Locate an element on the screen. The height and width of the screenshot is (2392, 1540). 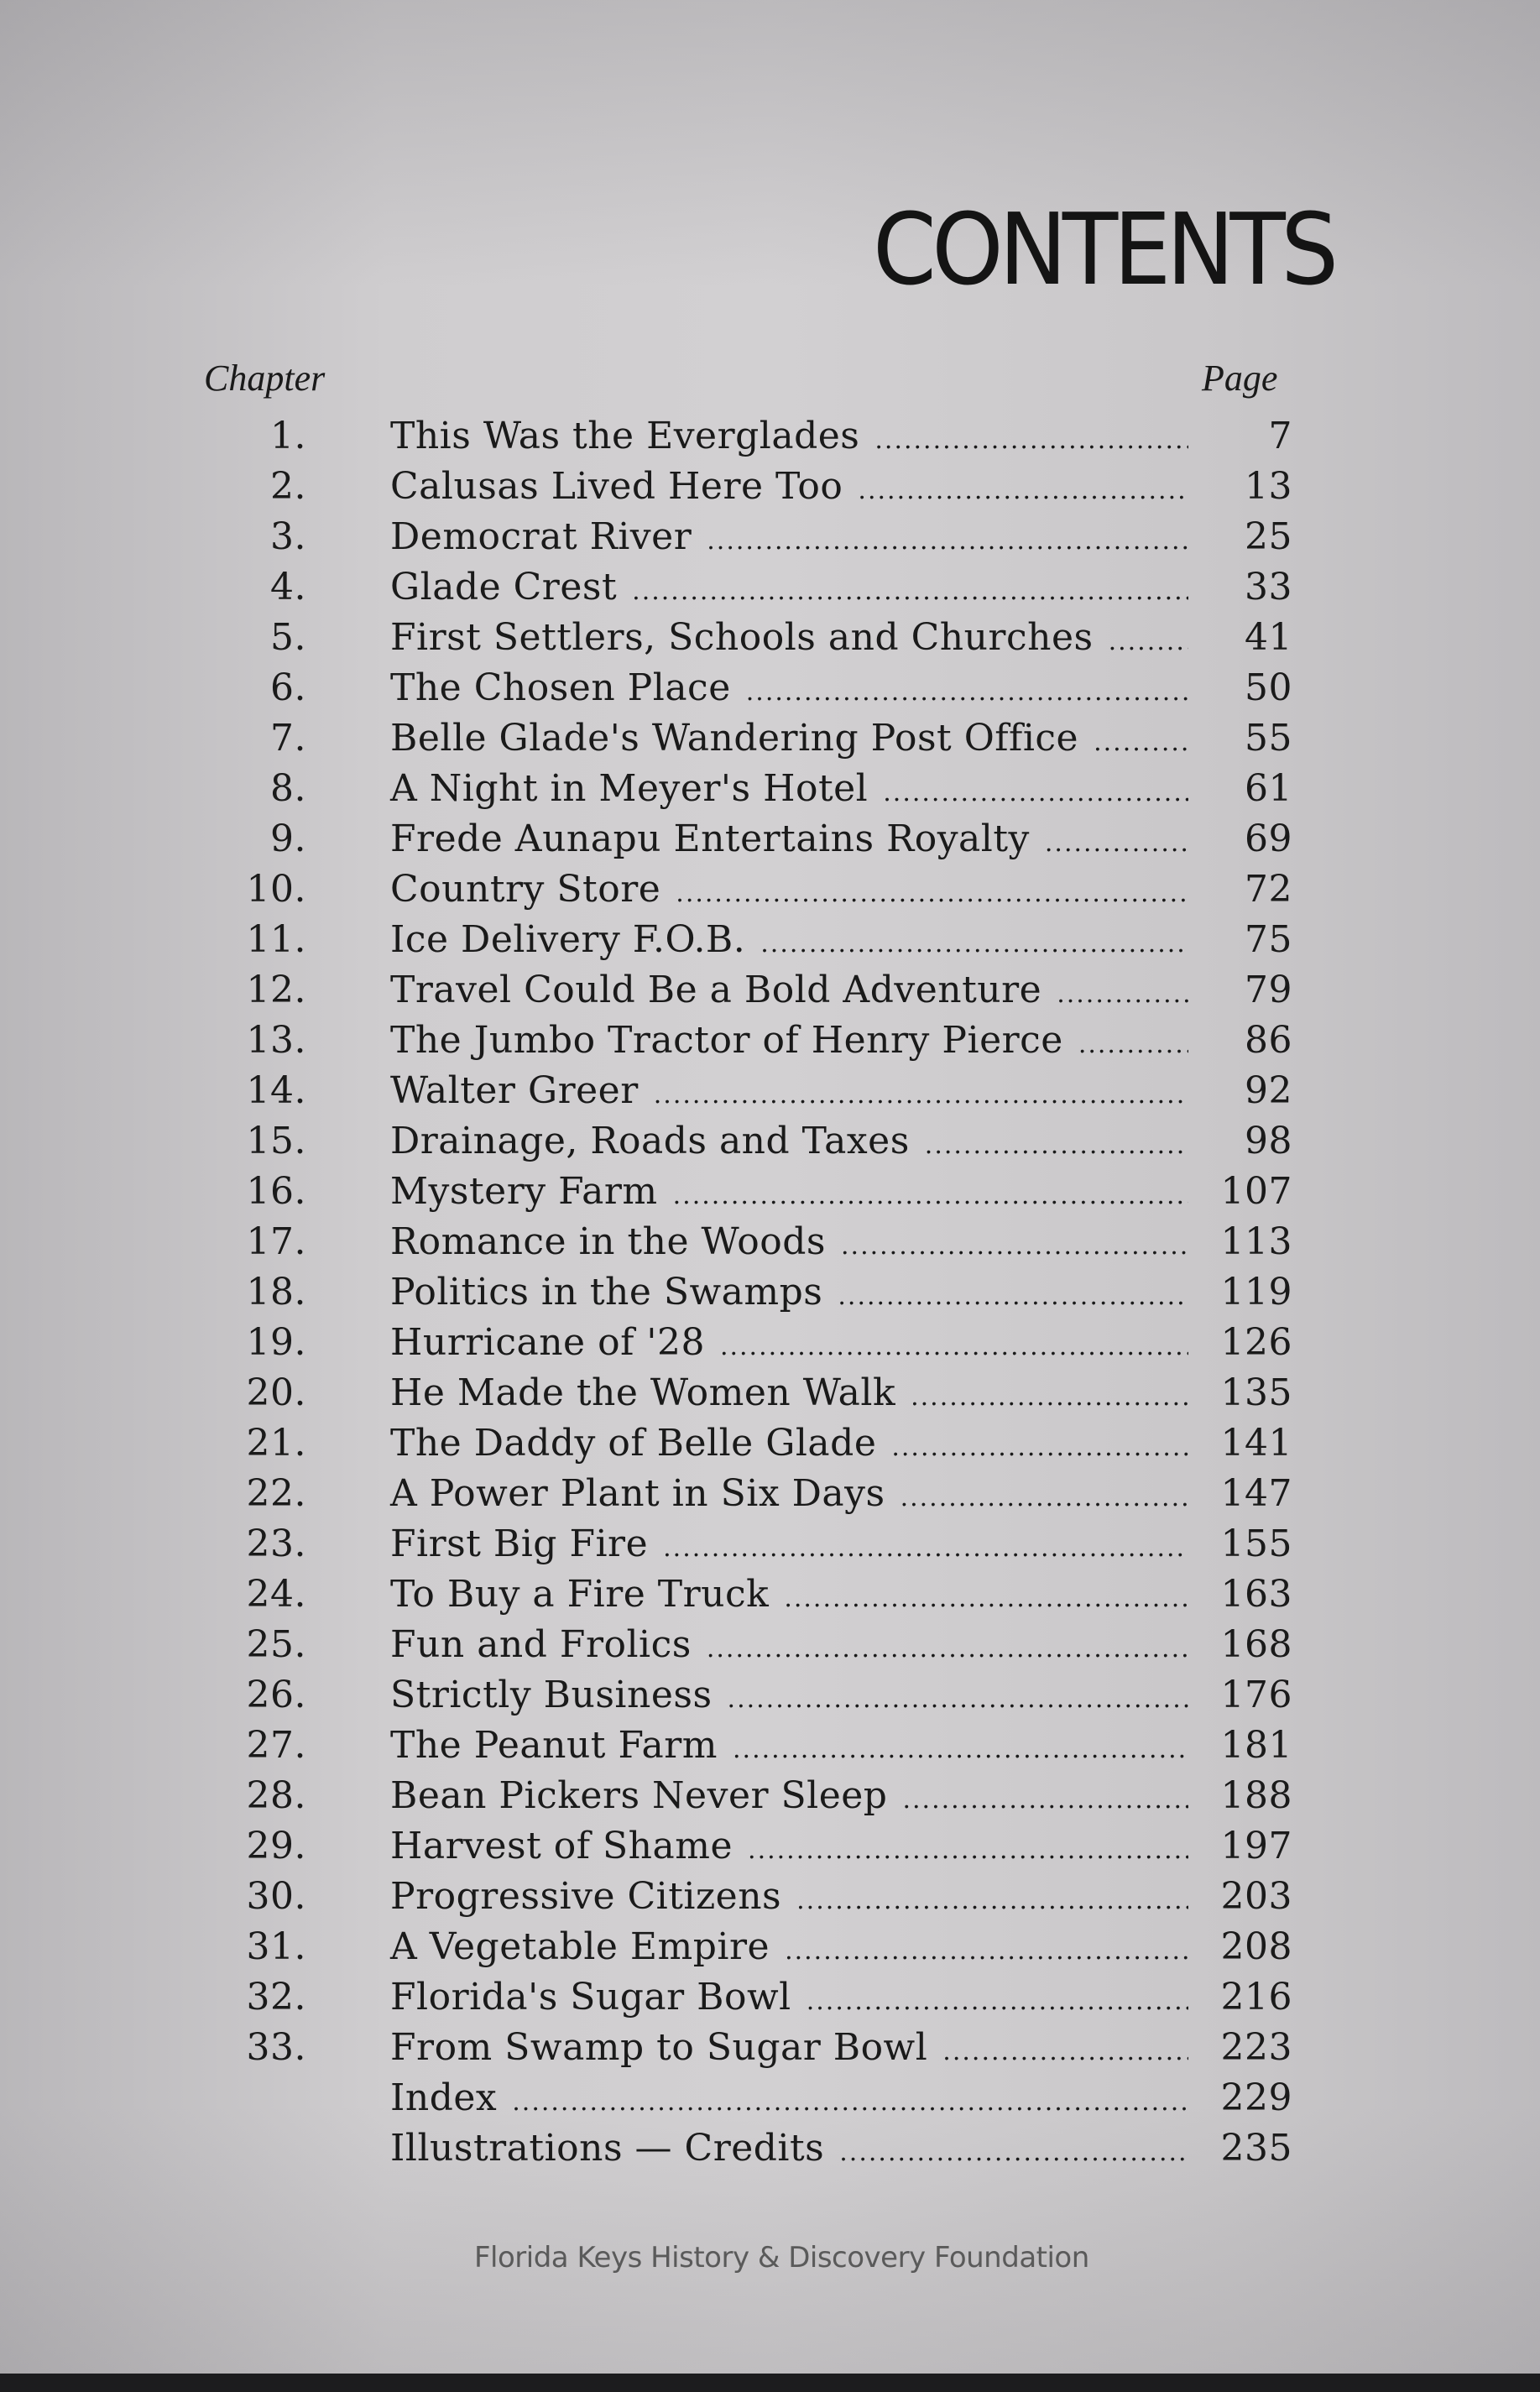
page-number: 72 is located at coordinates (1268, 889).